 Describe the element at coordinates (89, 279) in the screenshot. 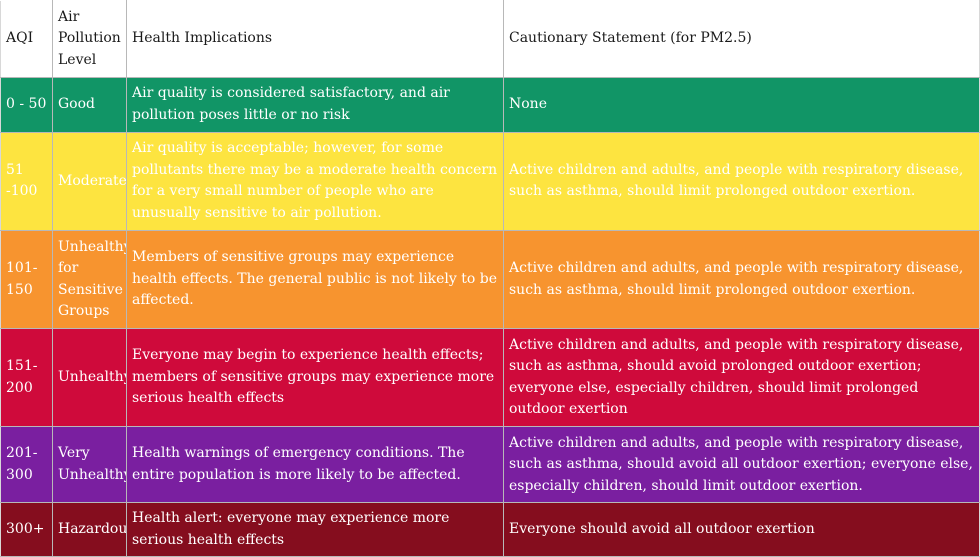

I see `pollution-level-cell: Unhealthy for Sensitive Groups` at that location.